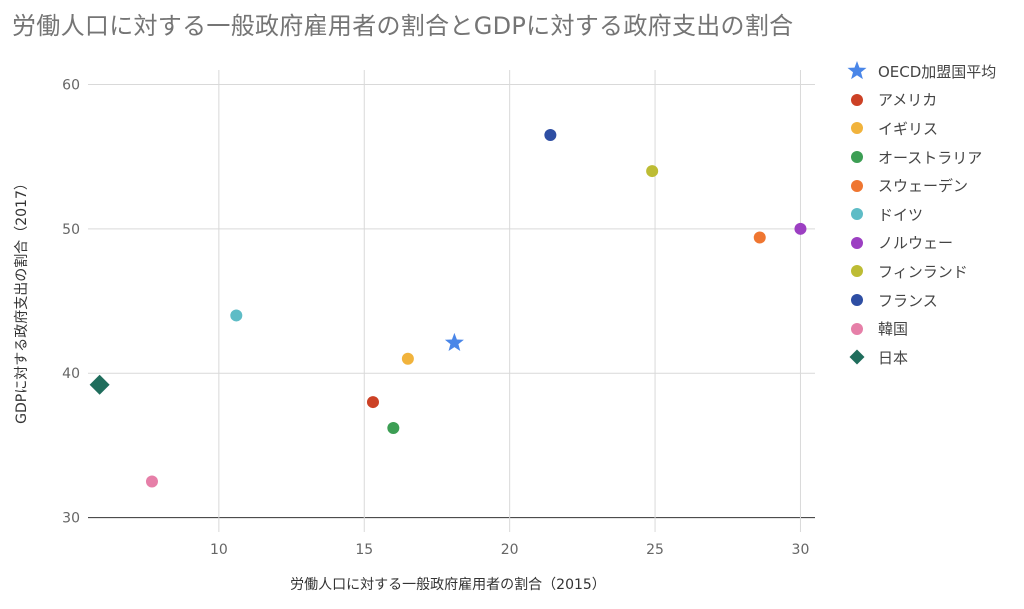 The image size is (1024, 609). Describe the element at coordinates (908, 300) in the screenshot. I see `legend-label: フランス` at that location.